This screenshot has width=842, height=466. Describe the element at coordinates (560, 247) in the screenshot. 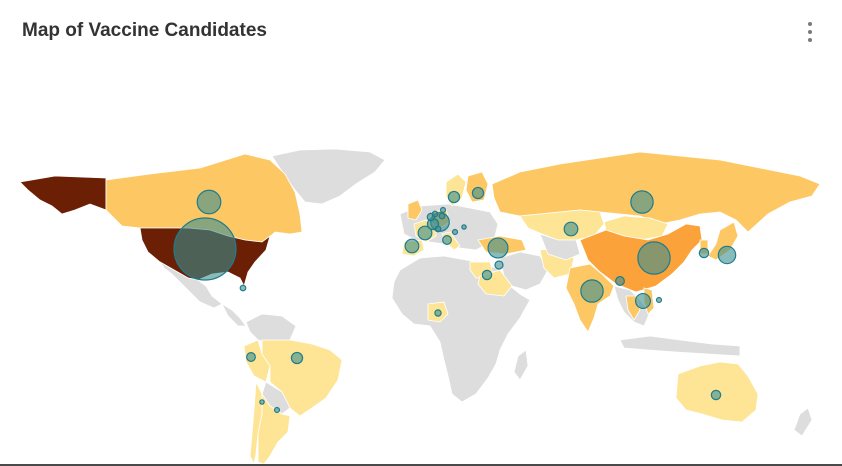

I see `country-central-asia` at that location.